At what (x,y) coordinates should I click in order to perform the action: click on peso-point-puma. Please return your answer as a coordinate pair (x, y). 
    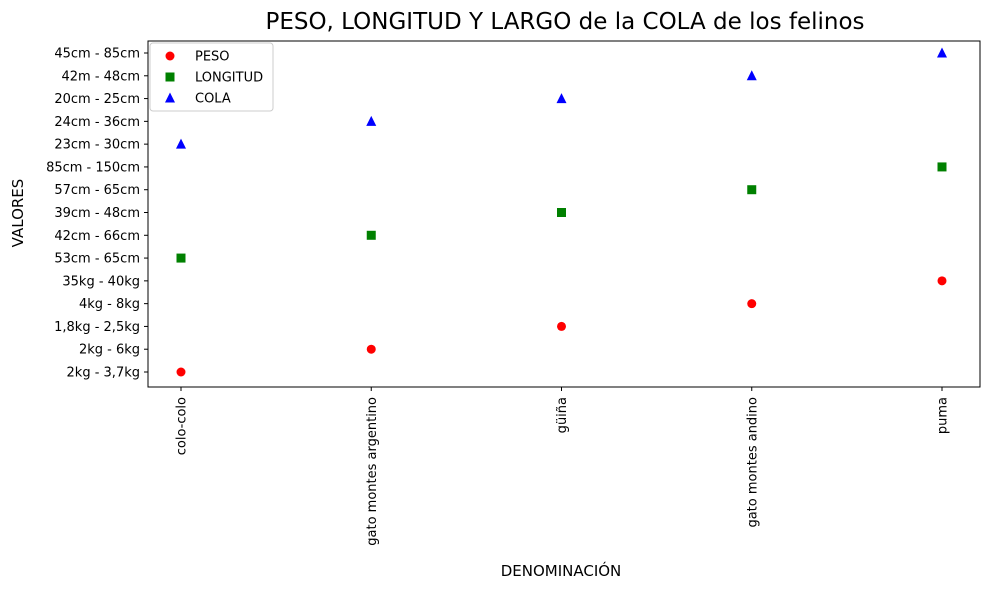
    Looking at the image, I should click on (942, 281).